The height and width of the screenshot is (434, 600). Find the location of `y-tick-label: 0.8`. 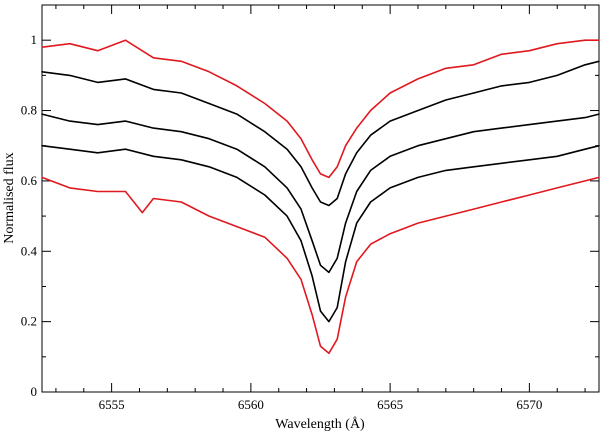

y-tick-label: 0.8 is located at coordinates (29, 110).